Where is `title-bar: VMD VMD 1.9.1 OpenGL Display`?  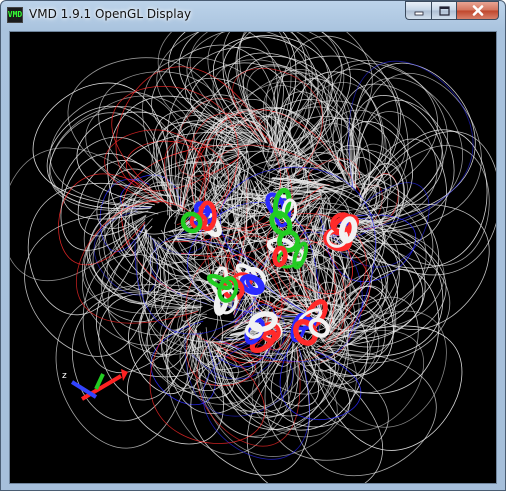 title-bar: VMD VMD 1.9.1 OpenGL Display is located at coordinates (253, 15).